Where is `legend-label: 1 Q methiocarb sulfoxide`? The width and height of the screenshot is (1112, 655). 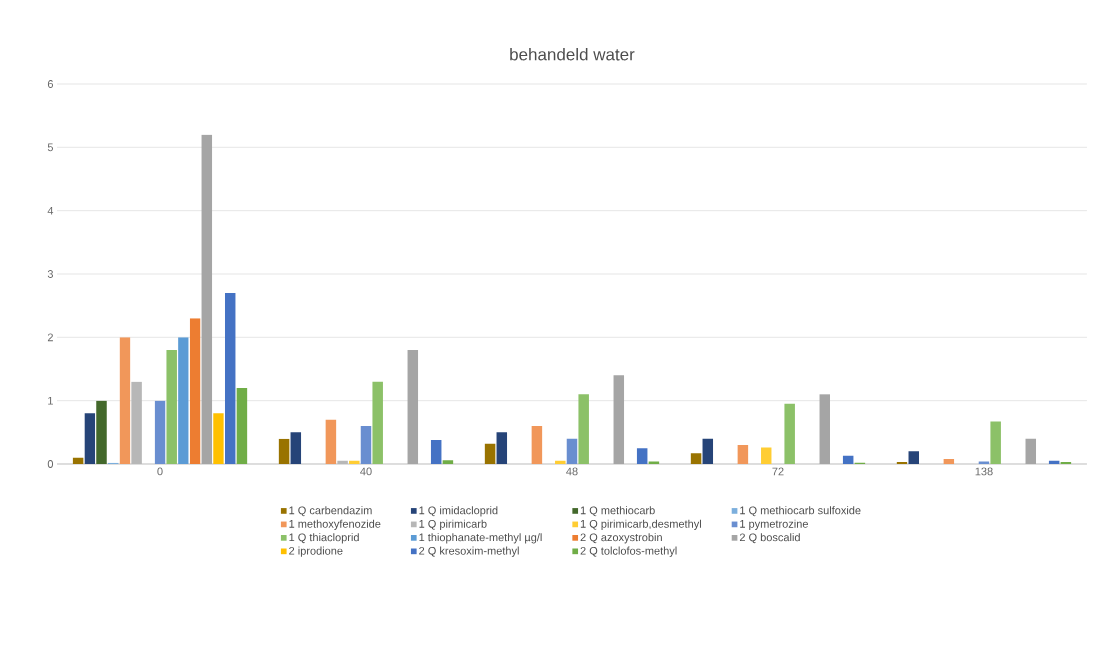 legend-label: 1 Q methiocarb sulfoxide is located at coordinates (800, 511).